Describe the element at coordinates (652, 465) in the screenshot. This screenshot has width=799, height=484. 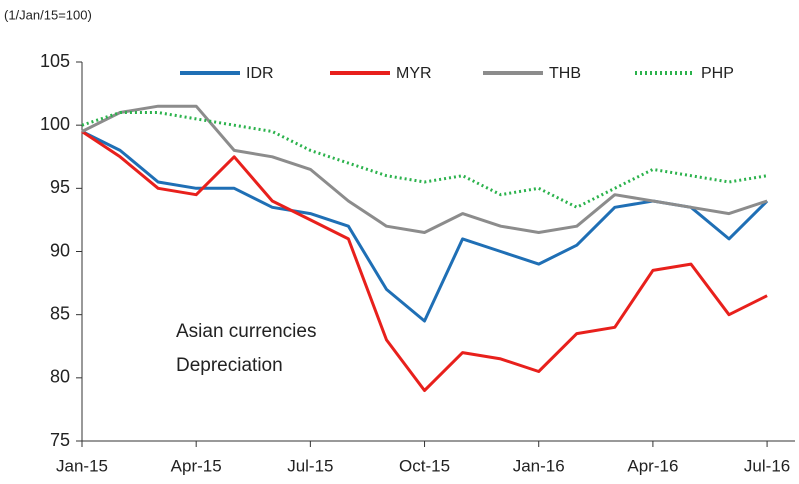
I see `x-tick-label: Apr-16` at that location.